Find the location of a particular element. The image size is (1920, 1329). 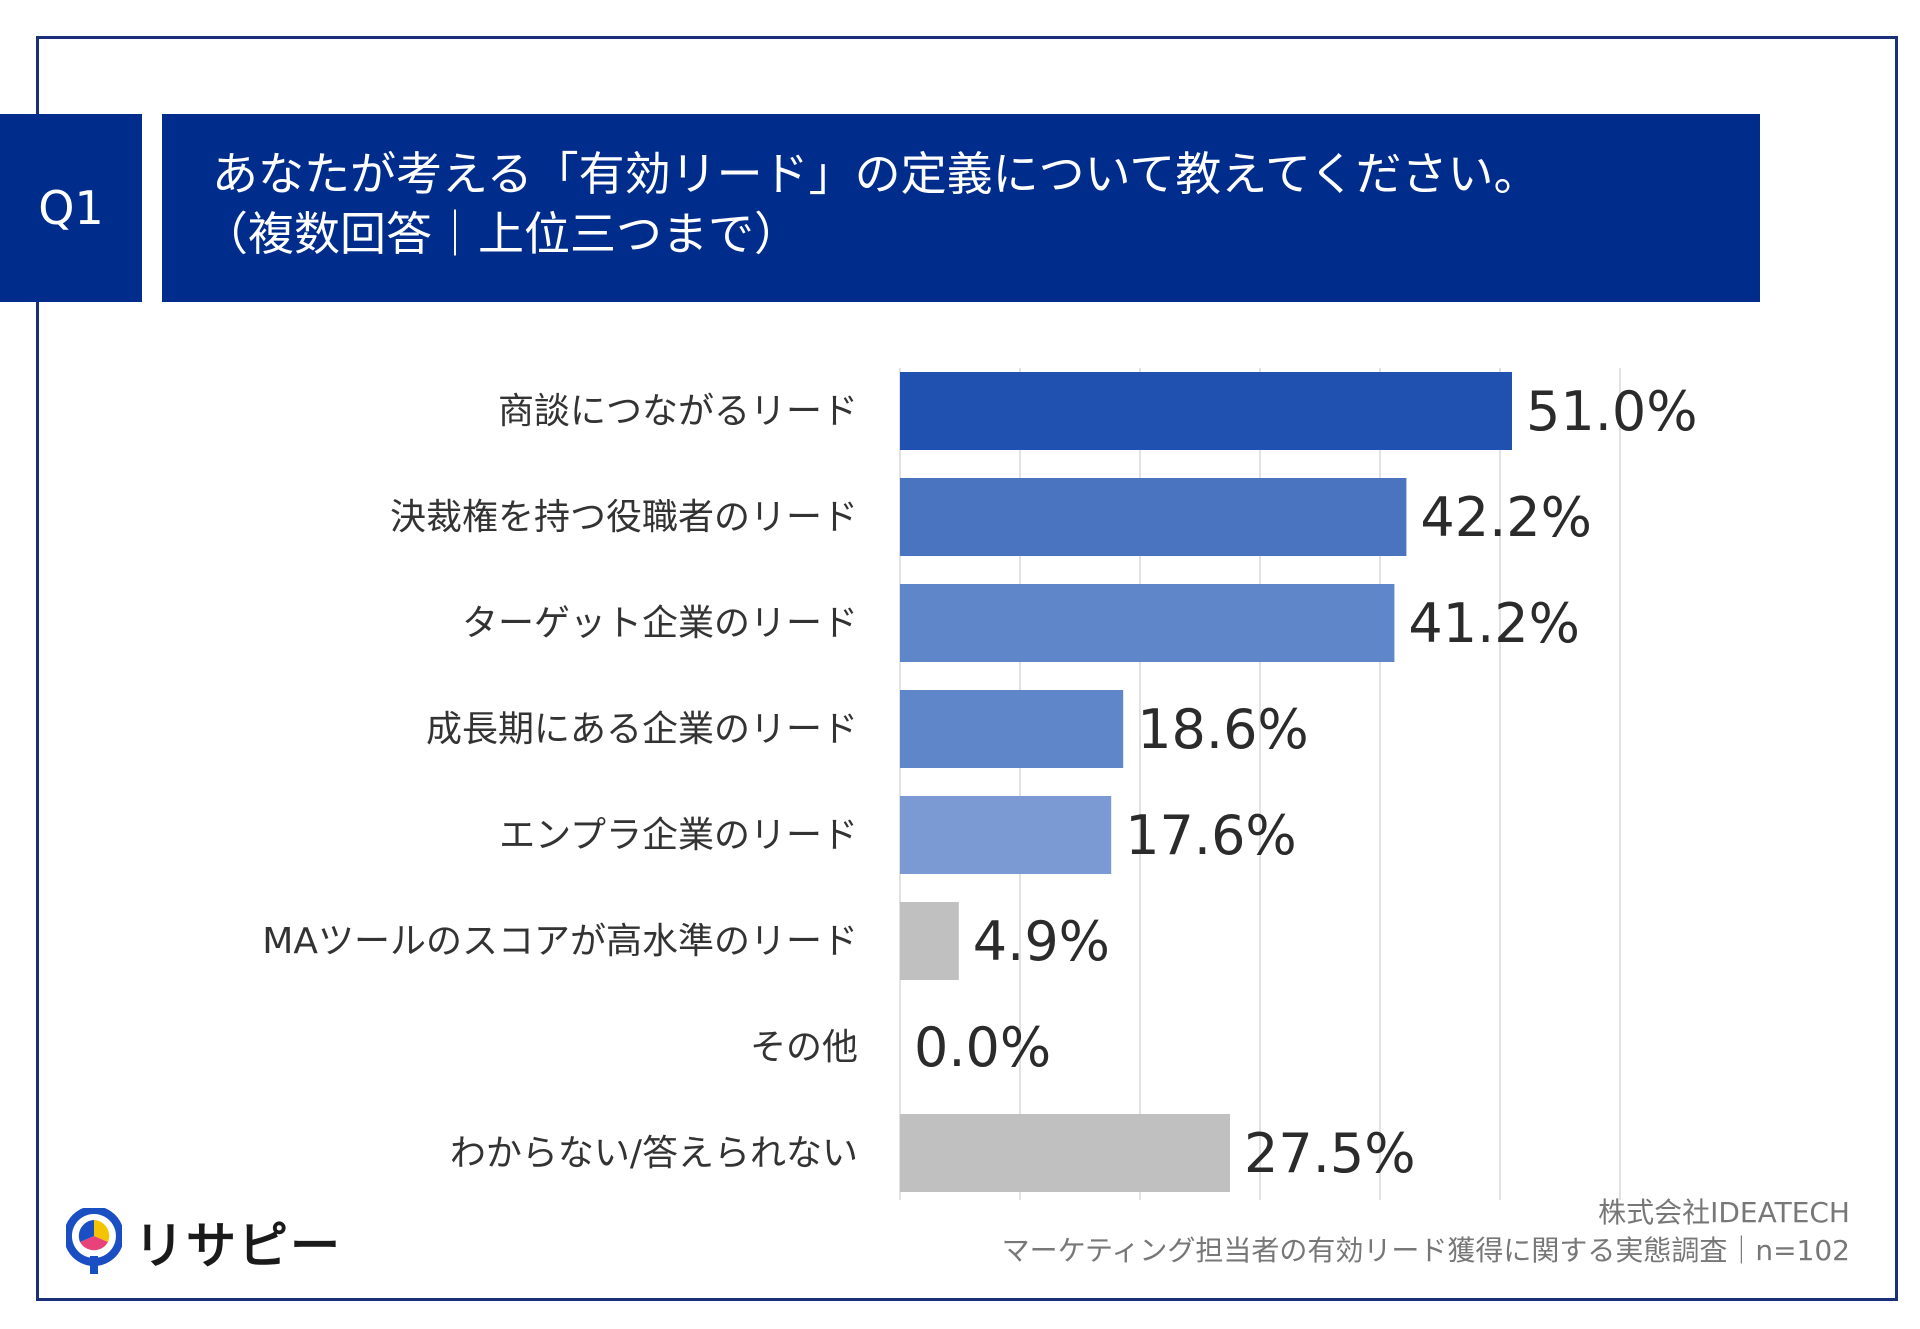

brand-logo: リサピー is located at coordinates (204, 1242).